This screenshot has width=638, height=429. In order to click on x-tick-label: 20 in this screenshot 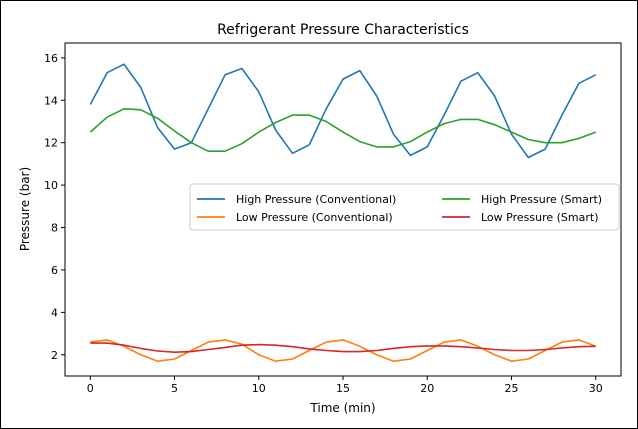, I will do `click(427, 388)`.